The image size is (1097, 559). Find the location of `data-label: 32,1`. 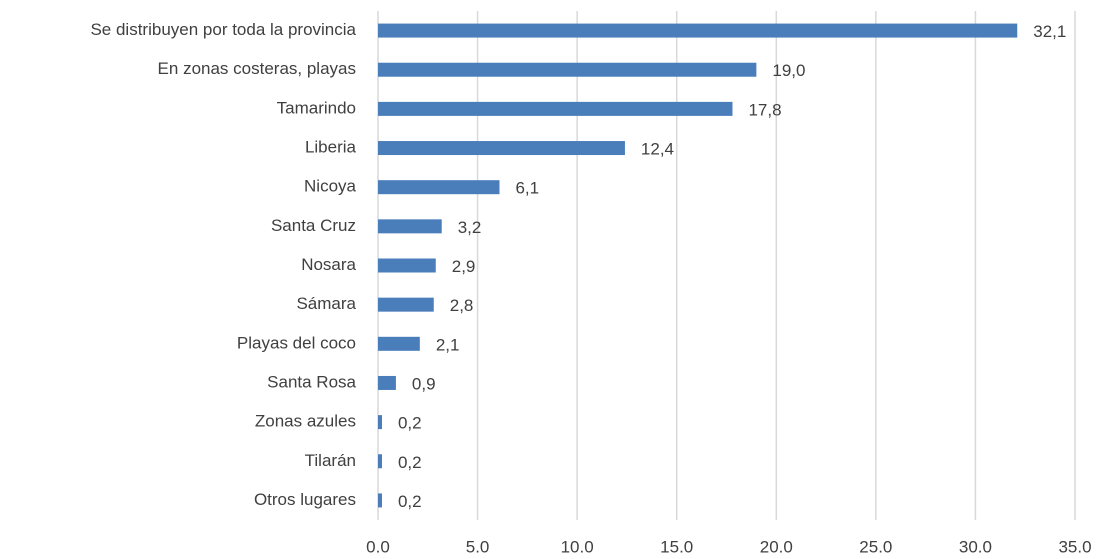

data-label: 32,1 is located at coordinates (1049, 31).